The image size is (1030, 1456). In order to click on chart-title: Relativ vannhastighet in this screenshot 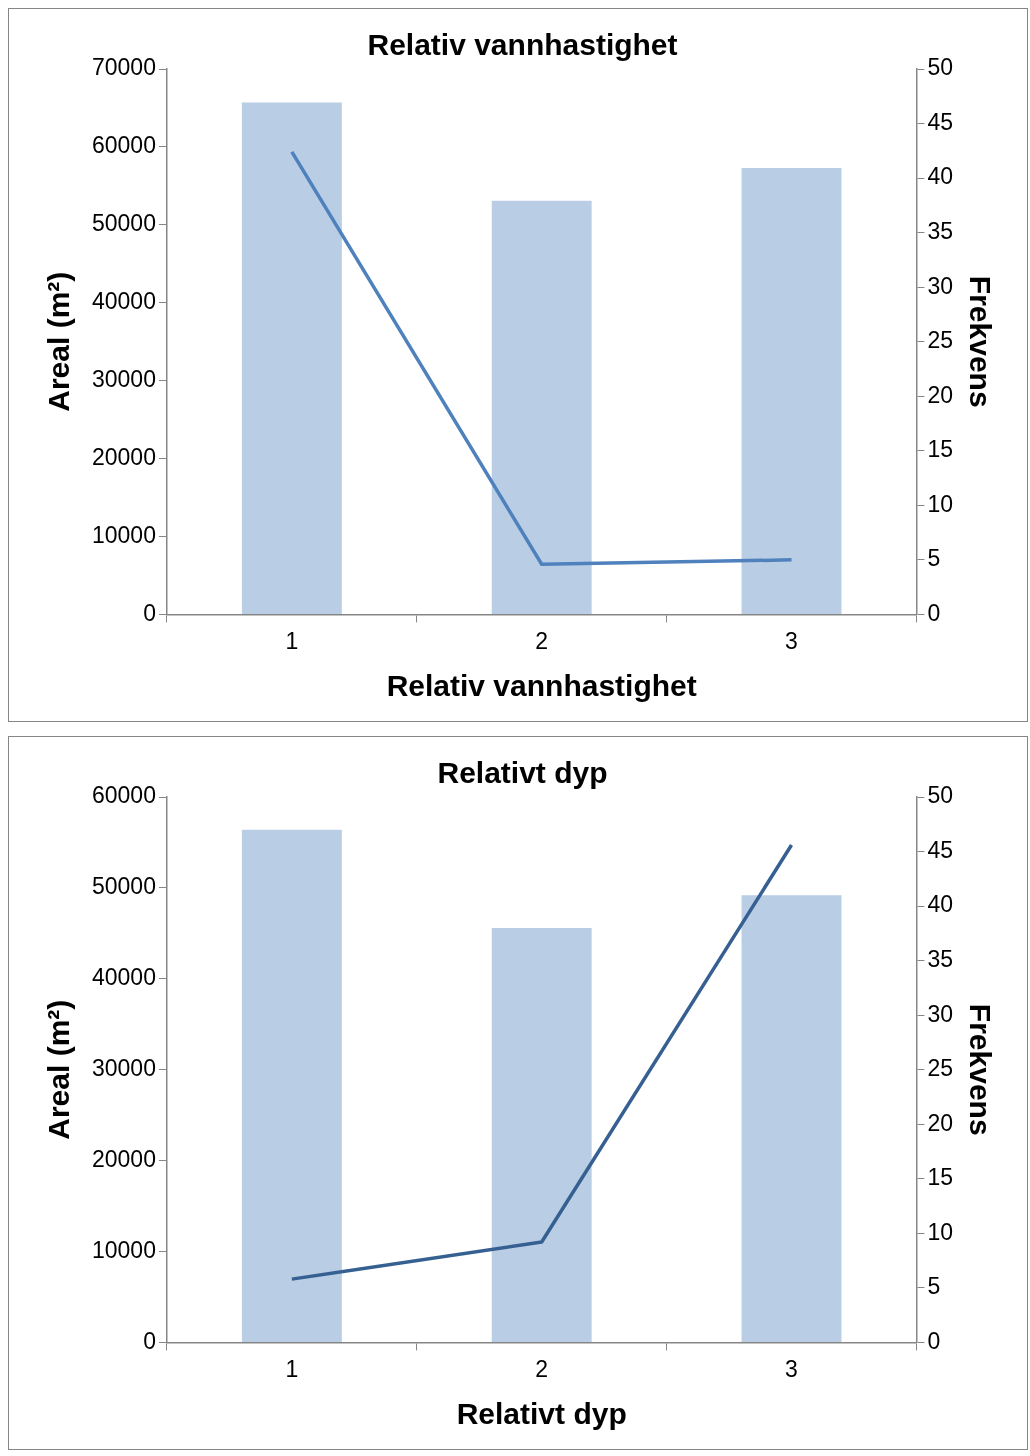, I will do `click(522, 45)`.